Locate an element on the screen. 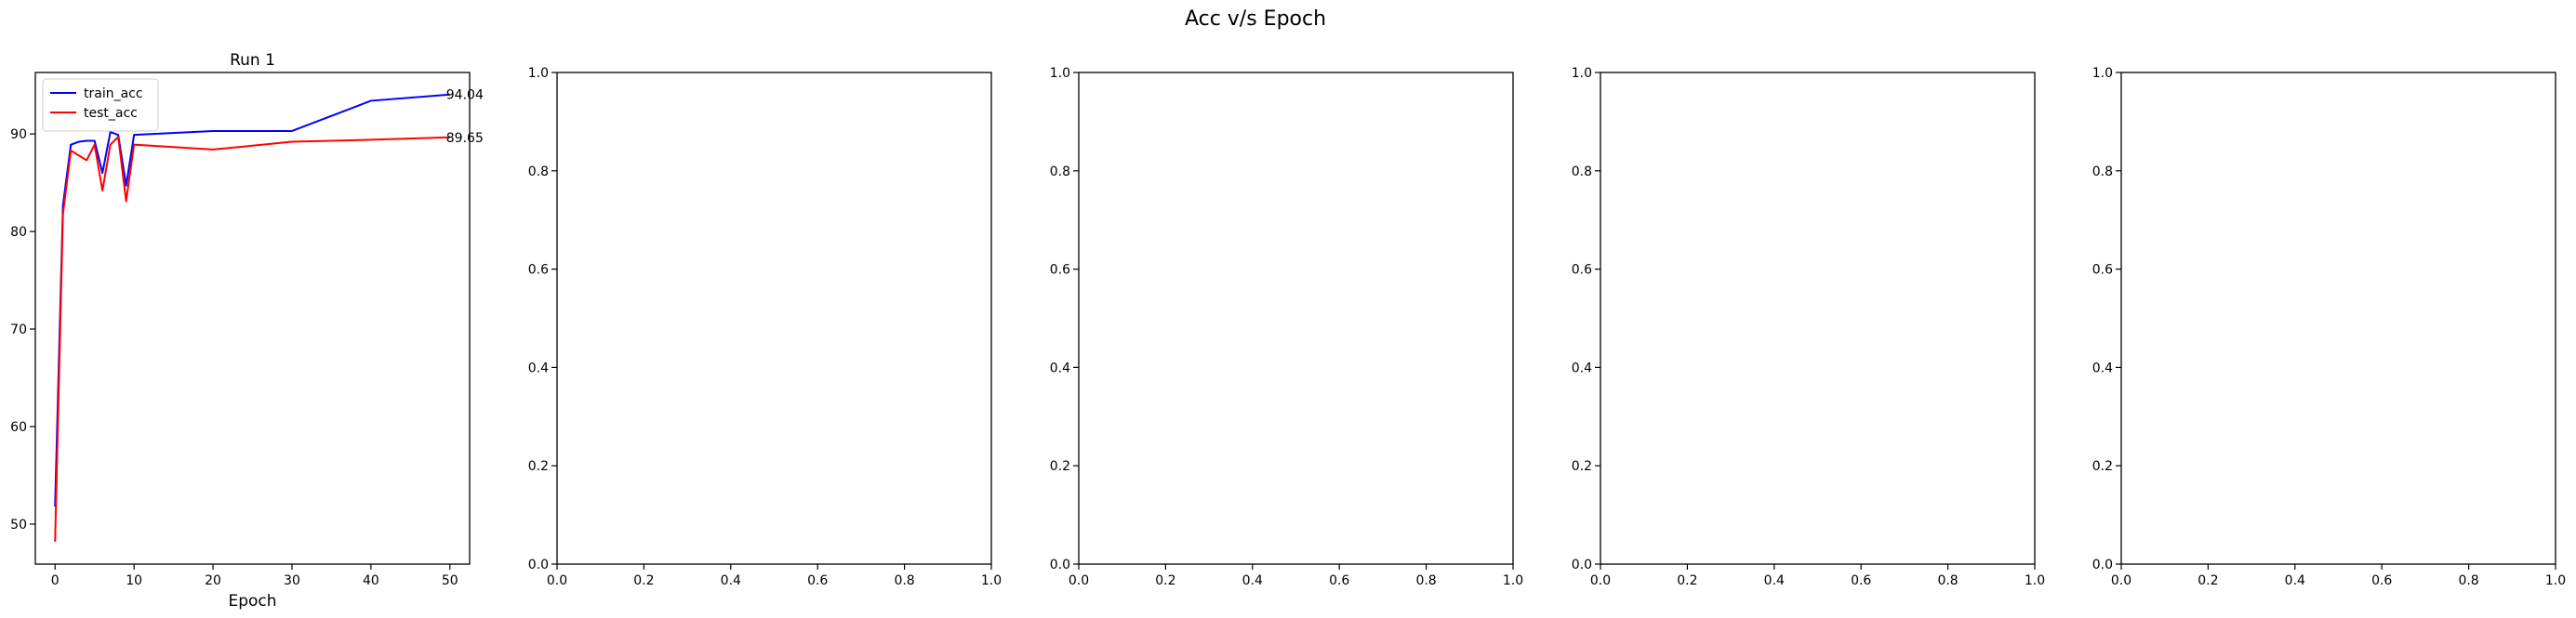  x-tick-label: 30 is located at coordinates (292, 580).